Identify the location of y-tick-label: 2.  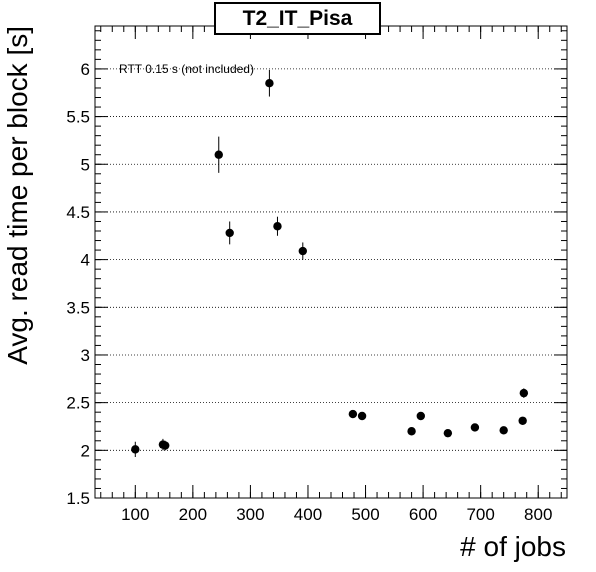
(85, 450).